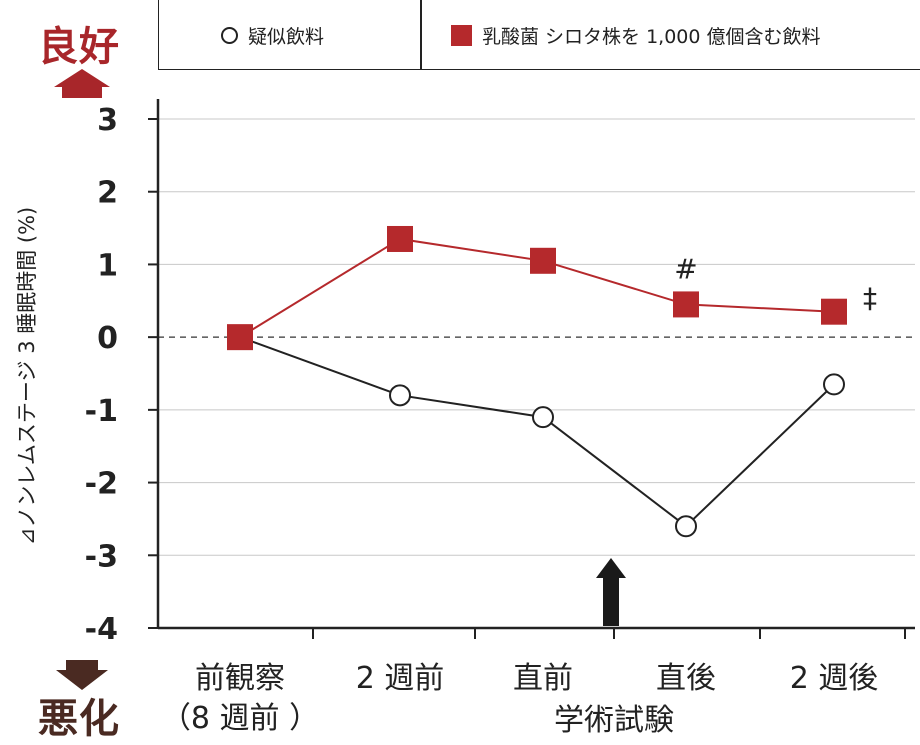 The height and width of the screenshot is (745, 920). Describe the element at coordinates (229, 35) in the screenshot. I see `circle-marker-icon` at that location.